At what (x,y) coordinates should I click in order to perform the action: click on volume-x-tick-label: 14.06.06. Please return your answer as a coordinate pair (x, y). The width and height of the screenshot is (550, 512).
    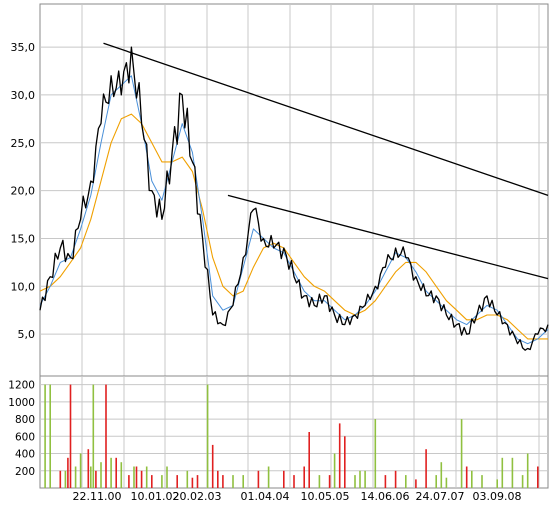
    Looking at the image, I should click on (385, 496).